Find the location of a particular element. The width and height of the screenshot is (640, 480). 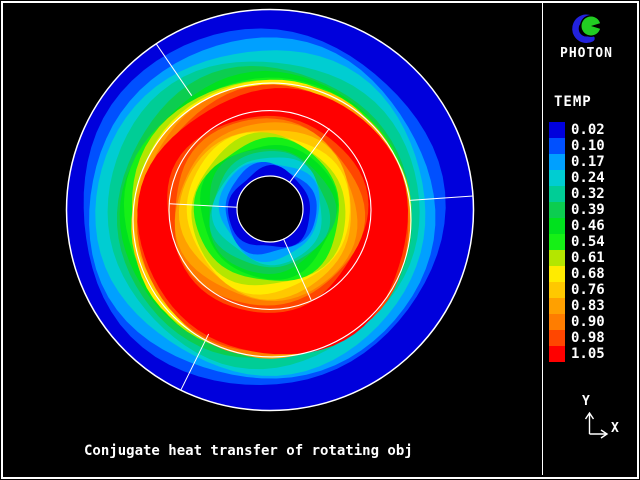

legend-entry: 0.17 is located at coordinates (577, 162).